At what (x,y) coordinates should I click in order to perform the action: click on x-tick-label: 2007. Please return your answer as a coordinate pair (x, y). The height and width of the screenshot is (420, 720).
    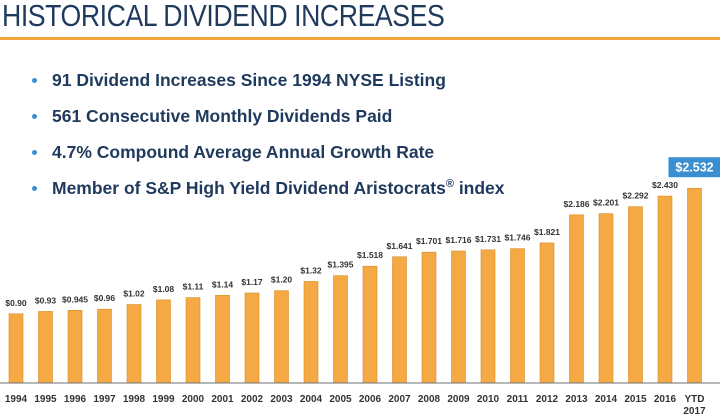
    Looking at the image, I should click on (399, 399).